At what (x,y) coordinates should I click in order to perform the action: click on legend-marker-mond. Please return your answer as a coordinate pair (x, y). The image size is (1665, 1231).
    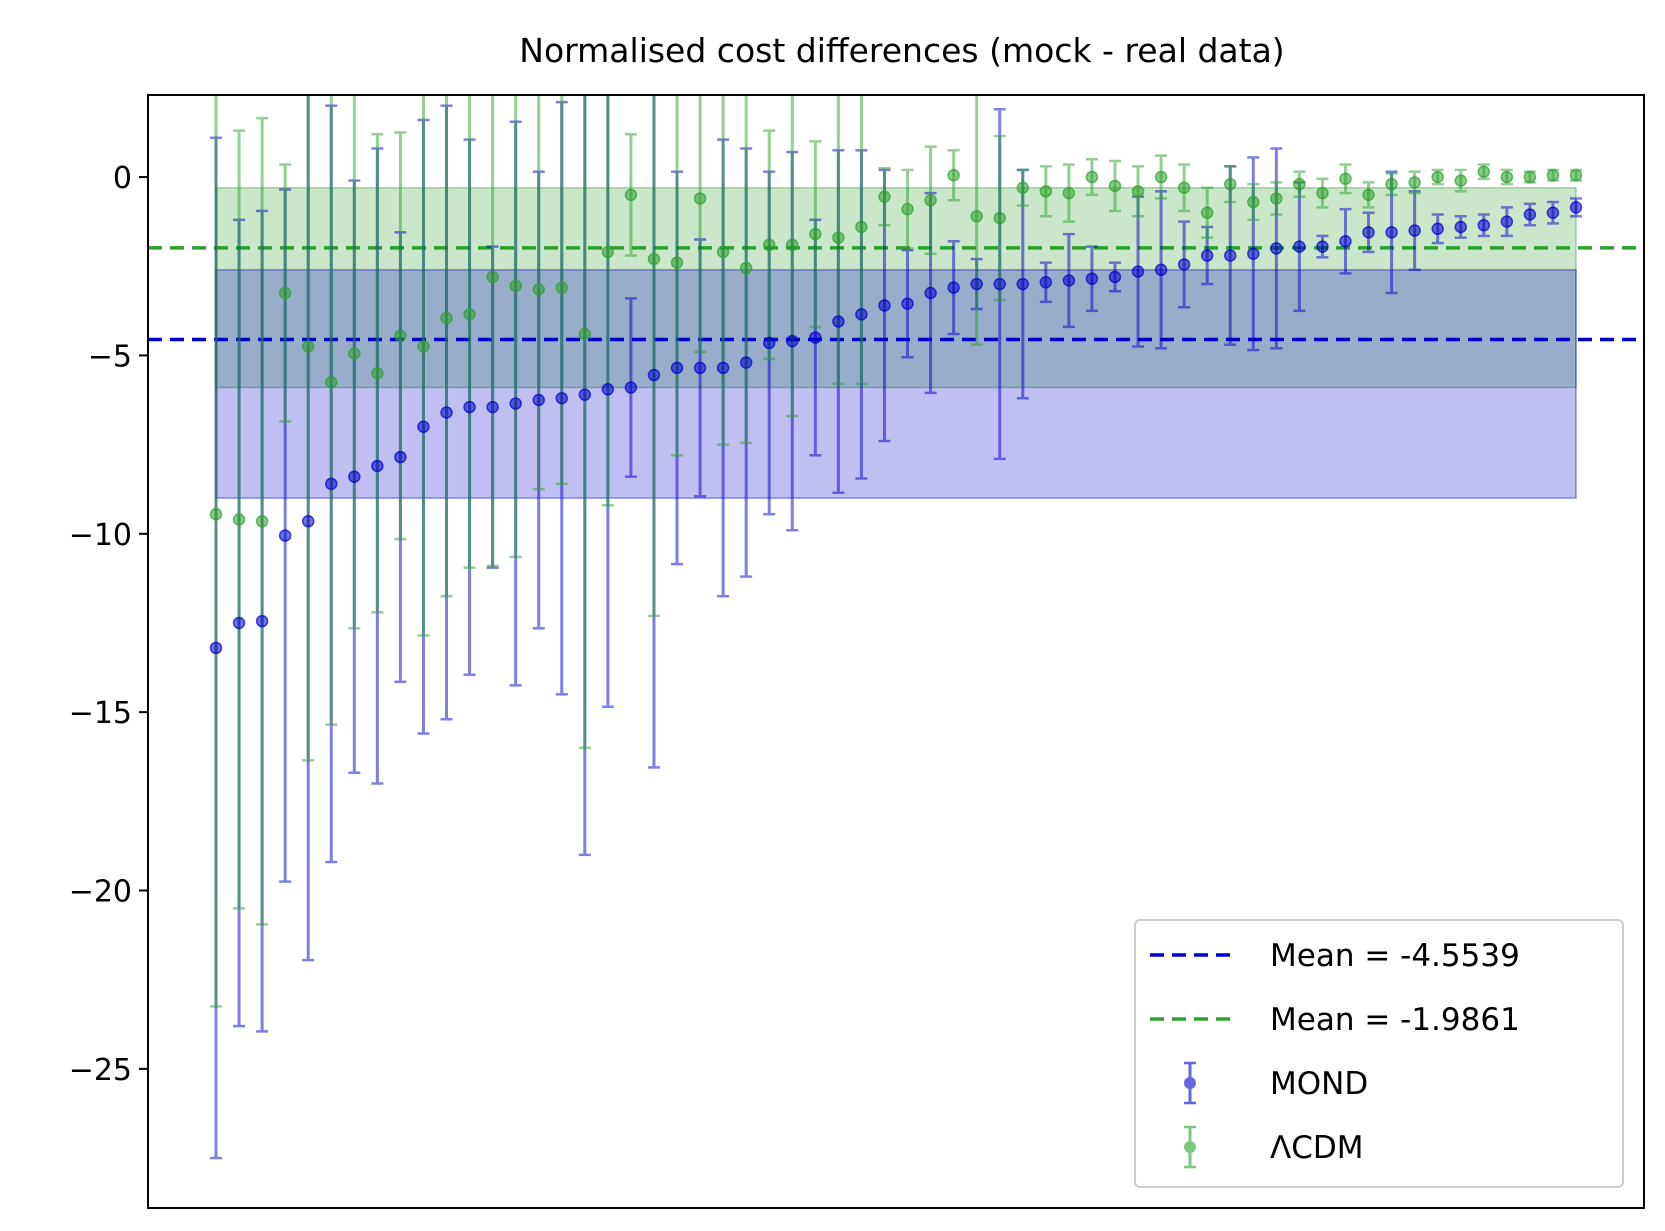
    Looking at the image, I should click on (1190, 1083).